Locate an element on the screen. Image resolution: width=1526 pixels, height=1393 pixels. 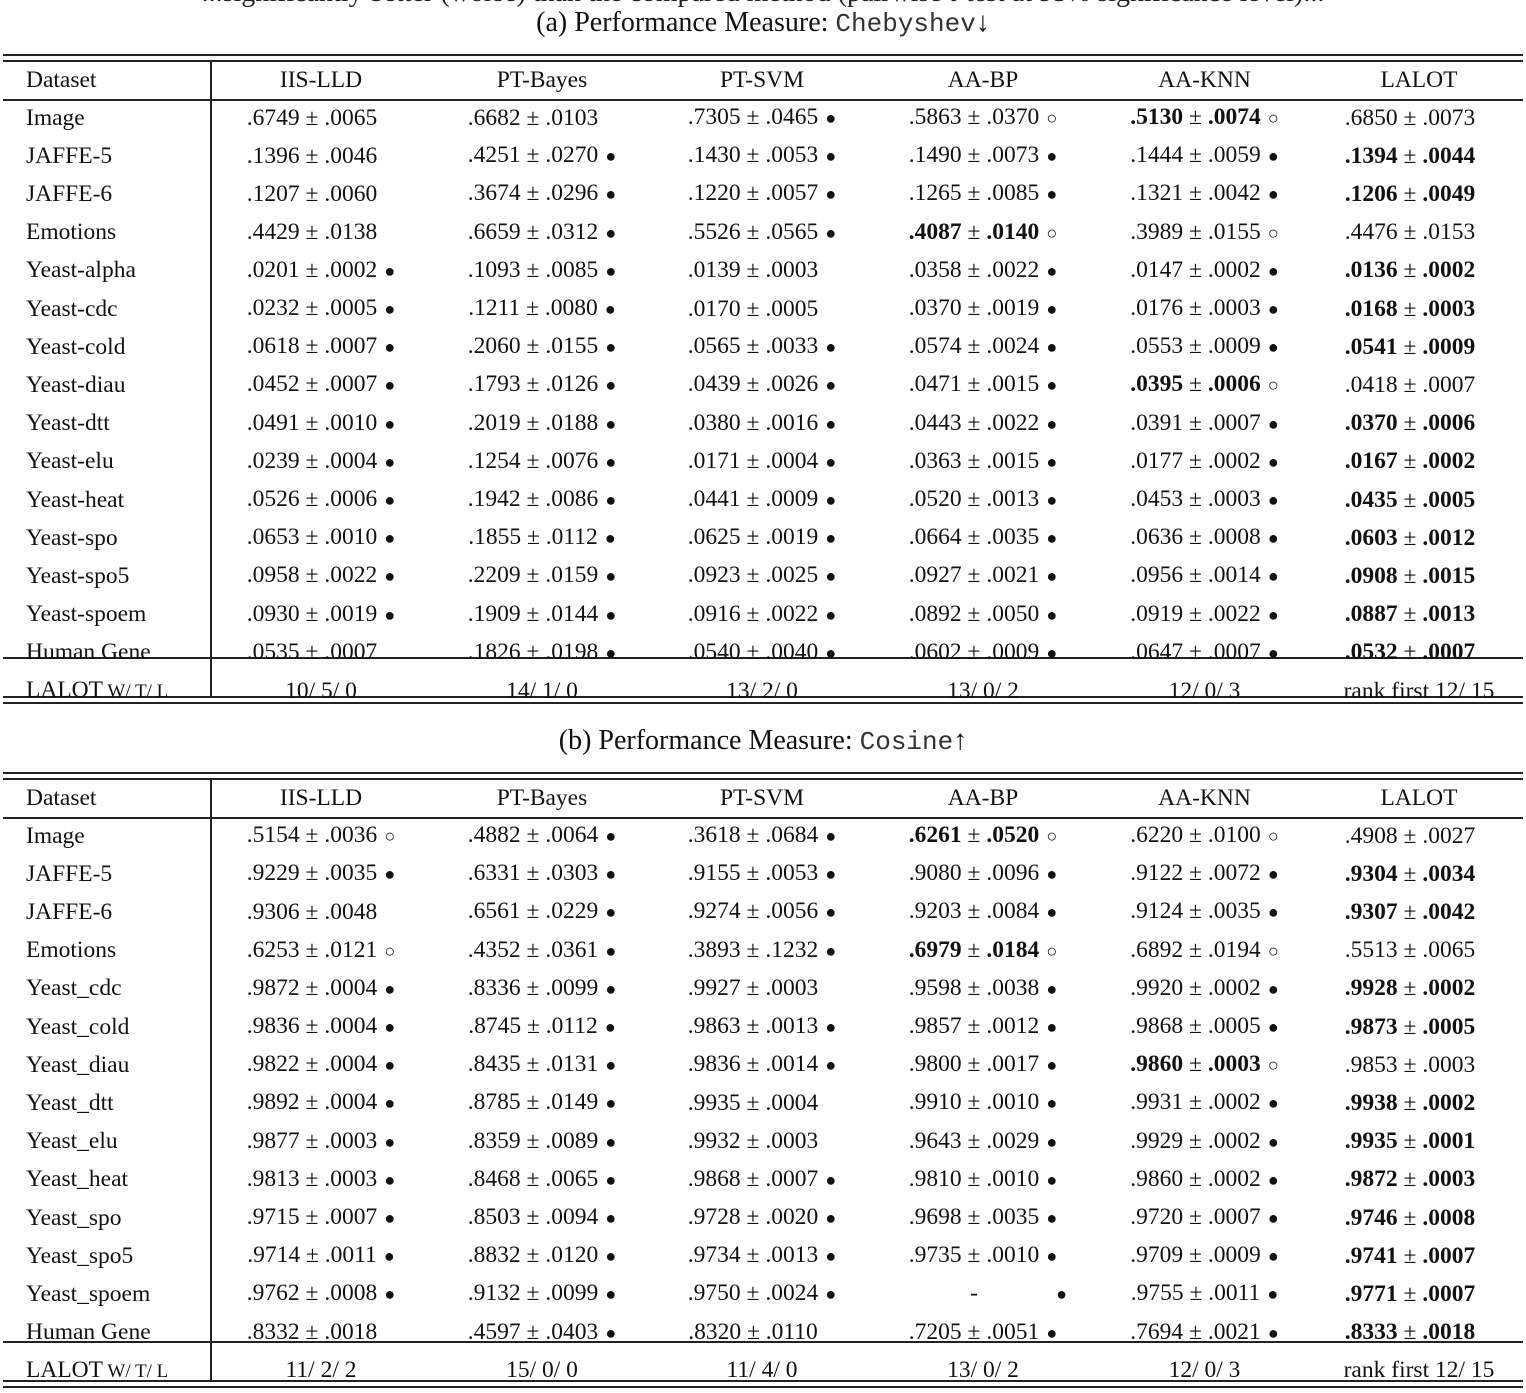
mean-value: .9836 is located at coordinates (273, 1026).